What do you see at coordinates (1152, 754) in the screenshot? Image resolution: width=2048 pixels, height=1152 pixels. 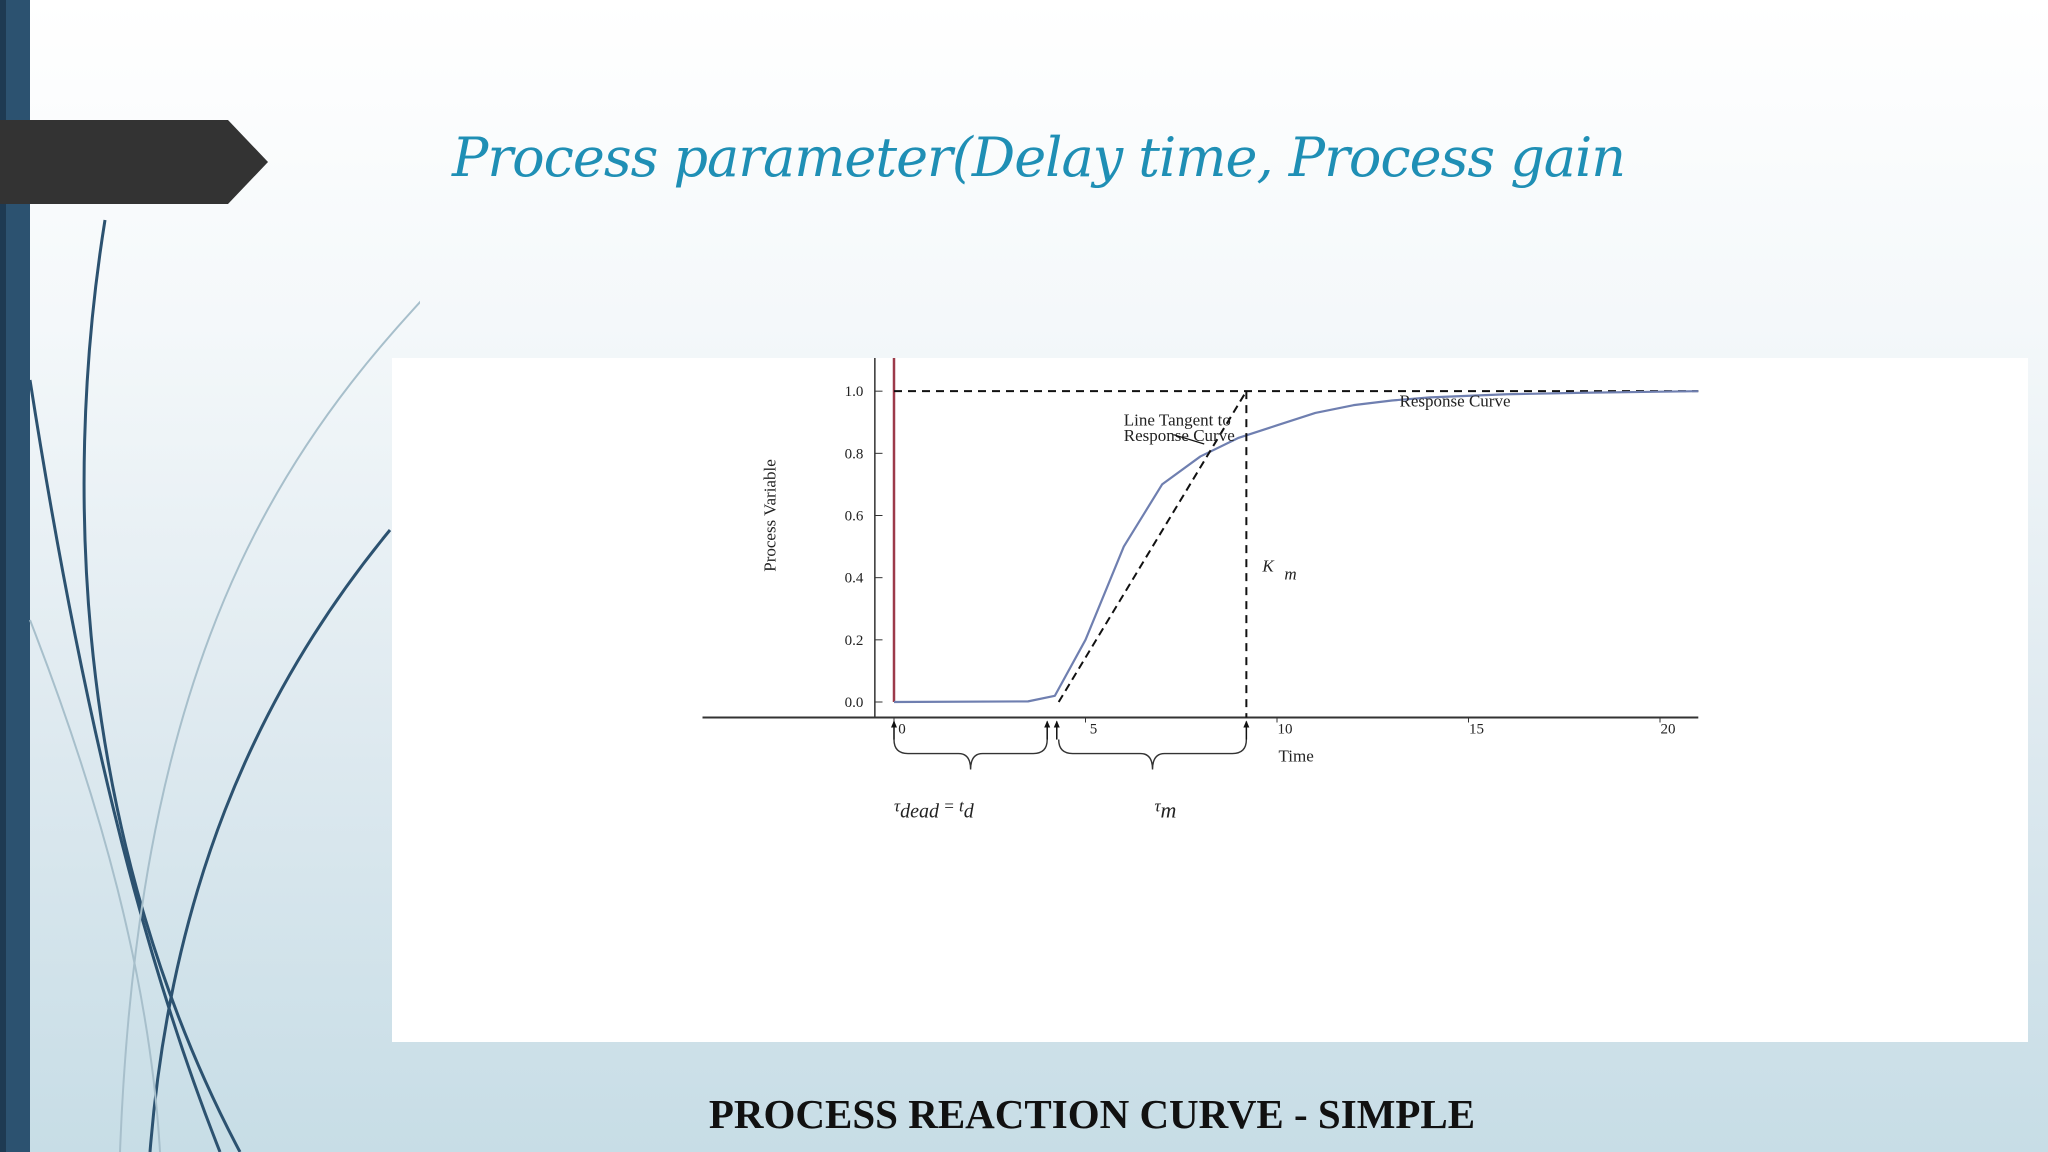 I see `time-constant-brace` at bounding box center [1152, 754].